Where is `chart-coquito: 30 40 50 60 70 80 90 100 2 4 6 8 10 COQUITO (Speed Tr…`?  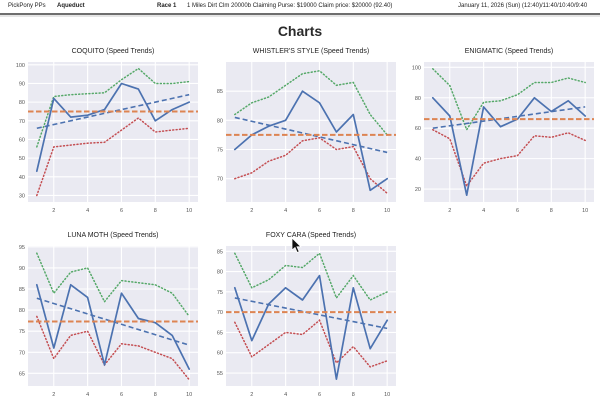
chart-coquito: 30 40 50 60 70 80 90 100 2 4 6 8 10 COQUITO (Speed Tr… is located at coordinates (102, 131).